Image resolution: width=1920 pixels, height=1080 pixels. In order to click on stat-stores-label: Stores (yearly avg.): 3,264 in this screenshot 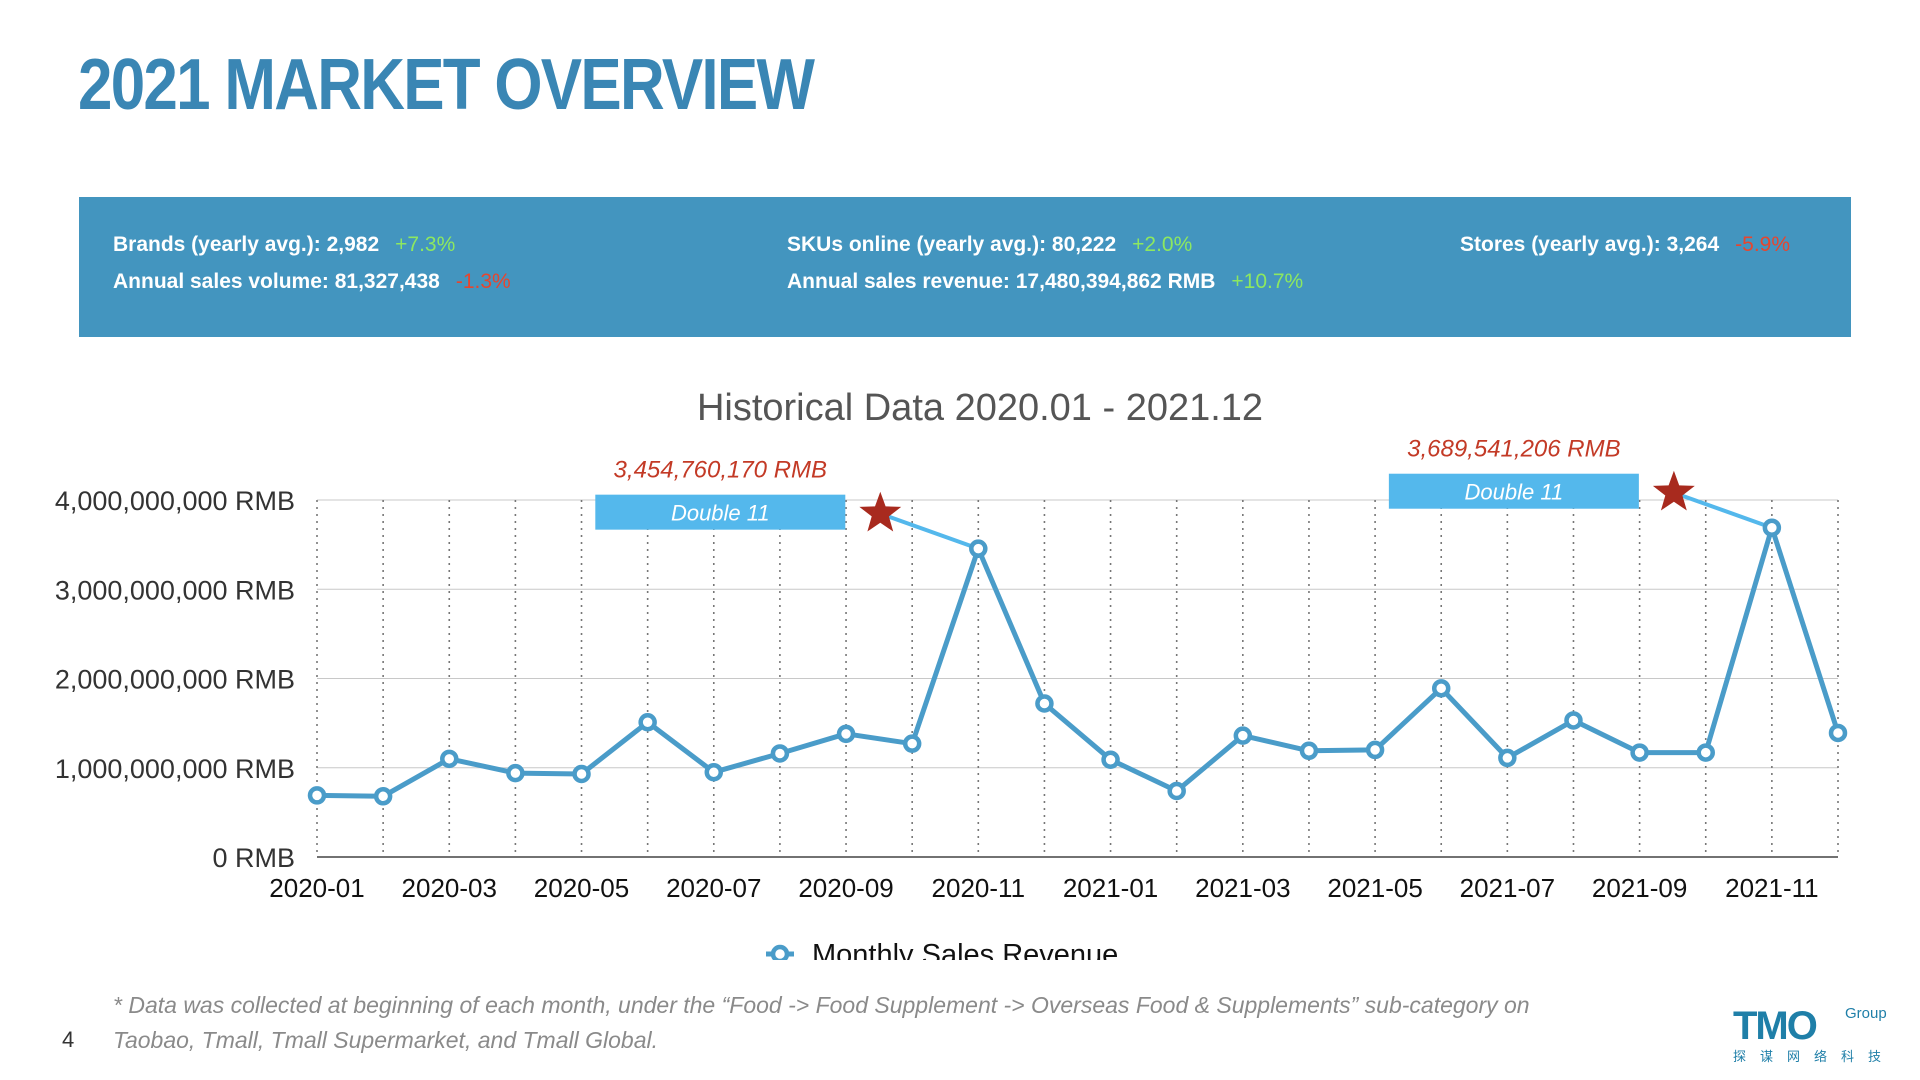, I will do `click(1590, 244)`.